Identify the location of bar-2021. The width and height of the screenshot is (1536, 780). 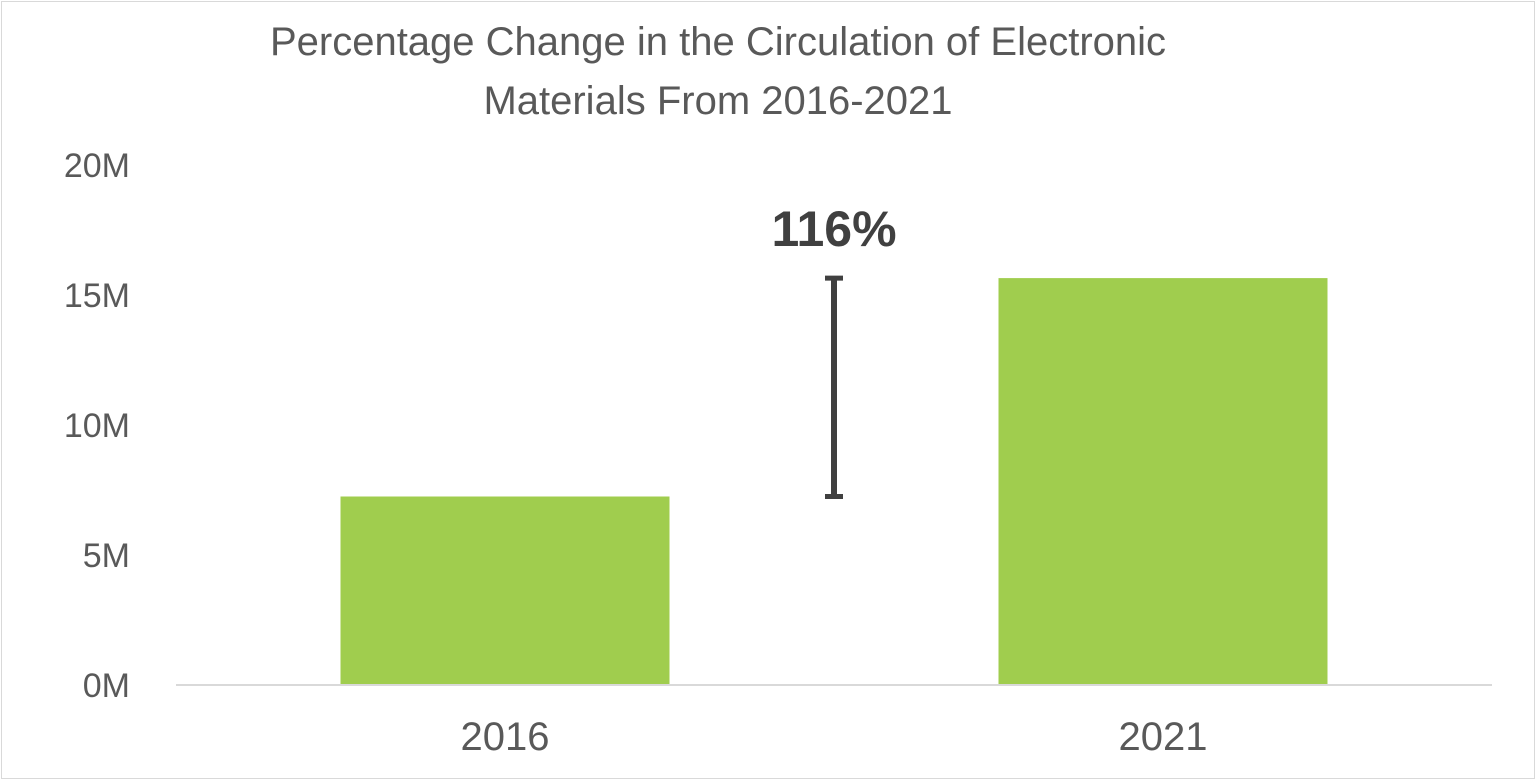
(1163, 481).